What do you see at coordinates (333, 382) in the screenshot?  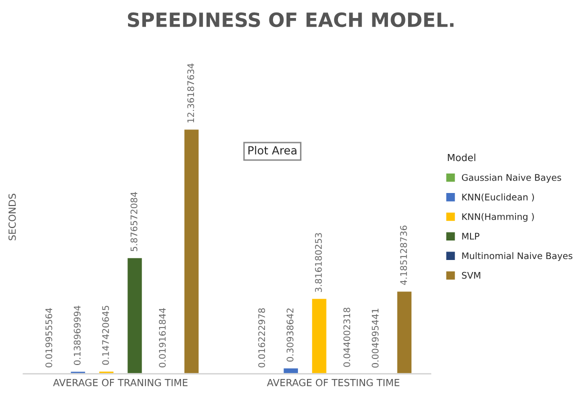 I see `x-tick-label: AVERAGE OF TESTING TIME` at bounding box center [333, 382].